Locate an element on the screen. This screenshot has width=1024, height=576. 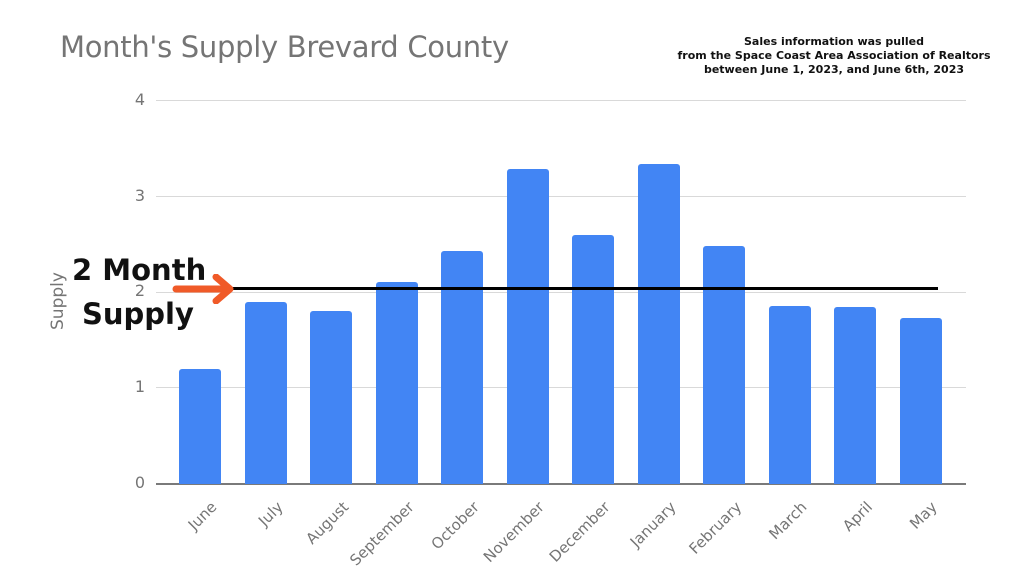
y-tick-4: 4 is located at coordinates (139, 99).